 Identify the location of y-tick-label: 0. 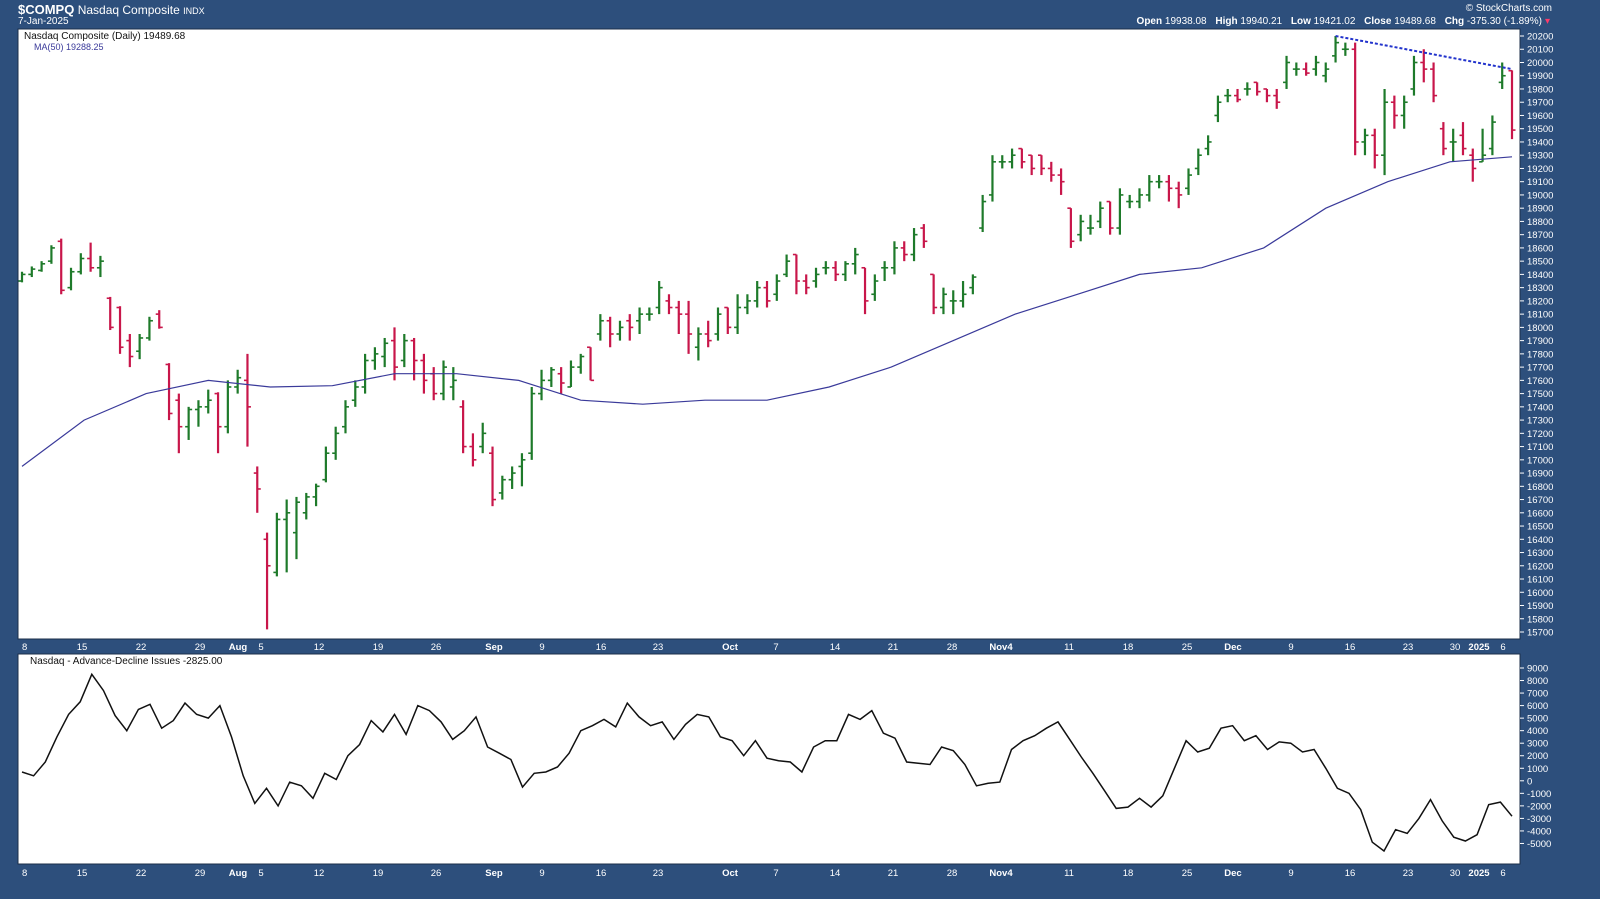
(1529, 781).